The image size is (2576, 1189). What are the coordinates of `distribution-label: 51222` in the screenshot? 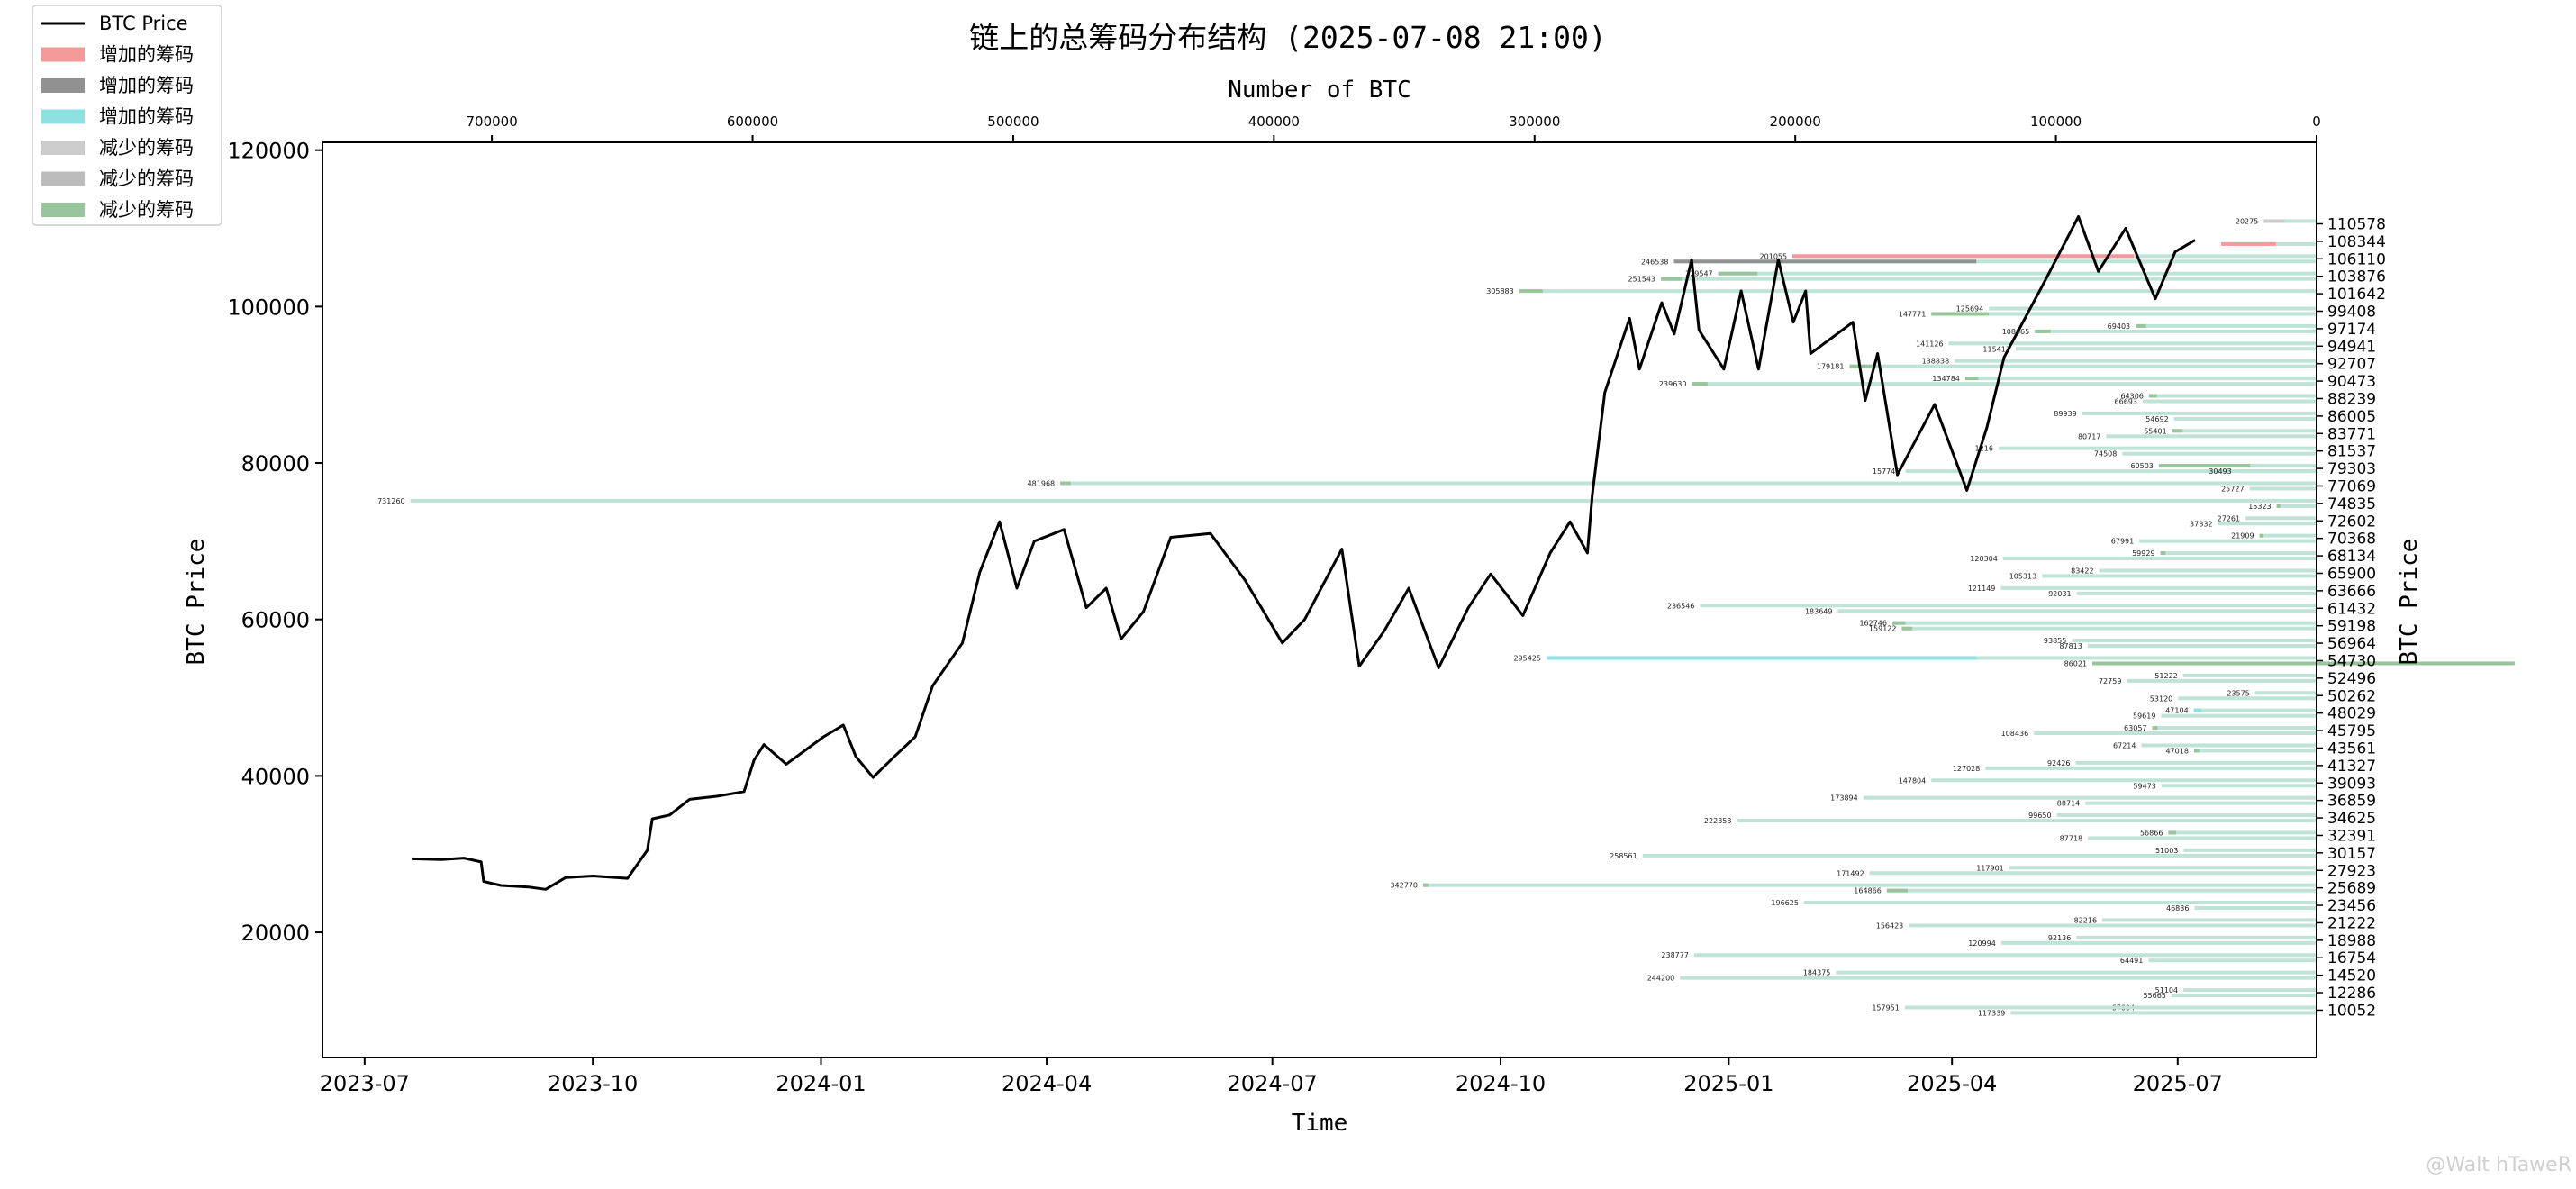 It's located at (2165, 676).